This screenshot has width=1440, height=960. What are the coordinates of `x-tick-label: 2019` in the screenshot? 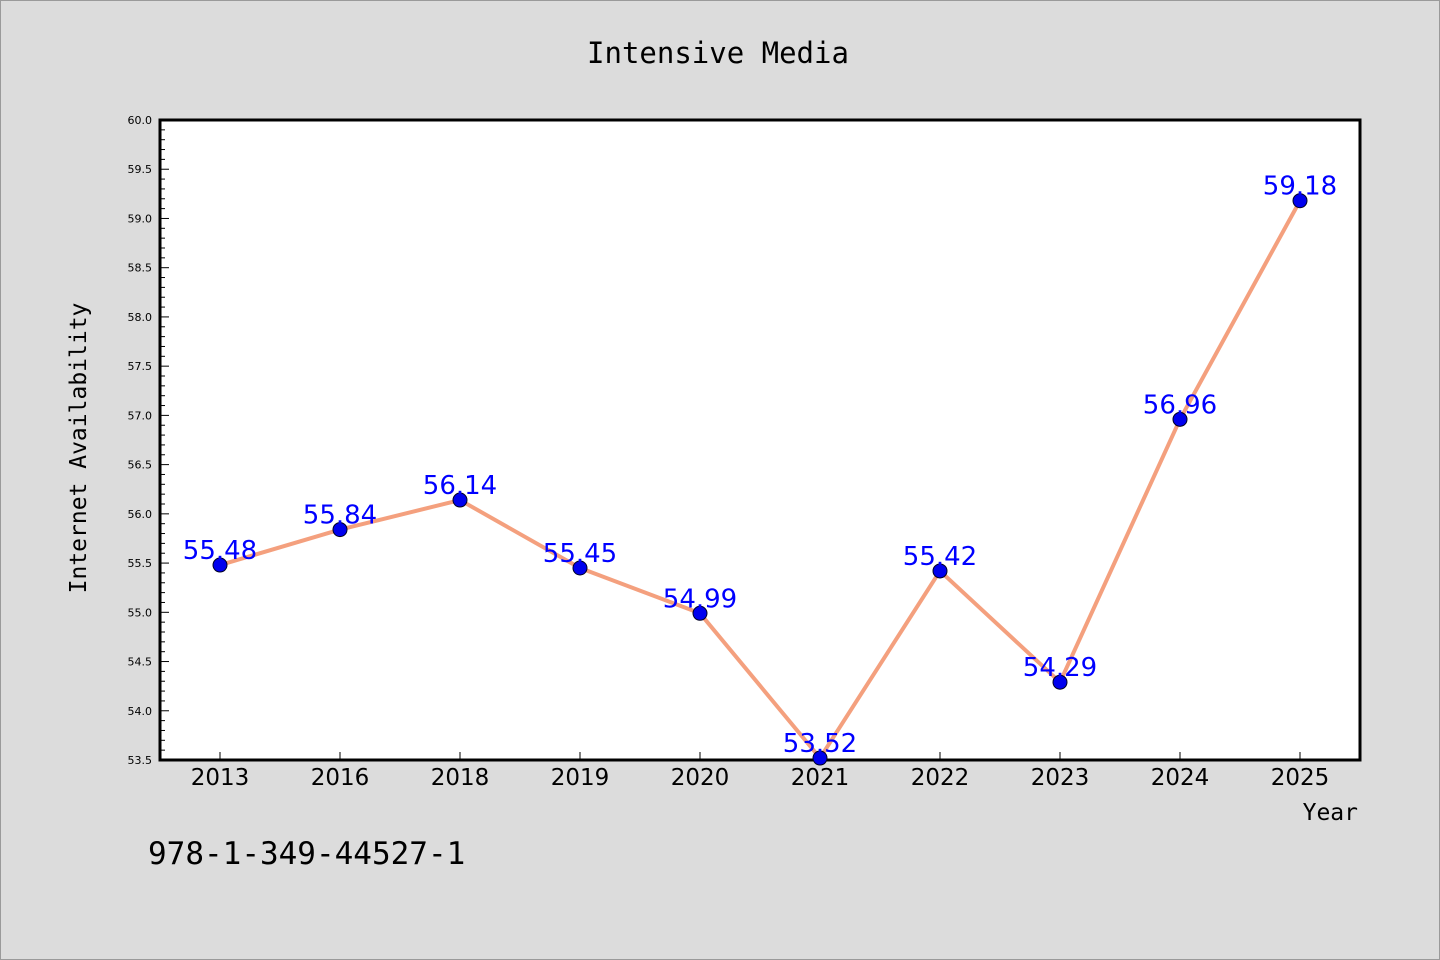 It's located at (580, 778).